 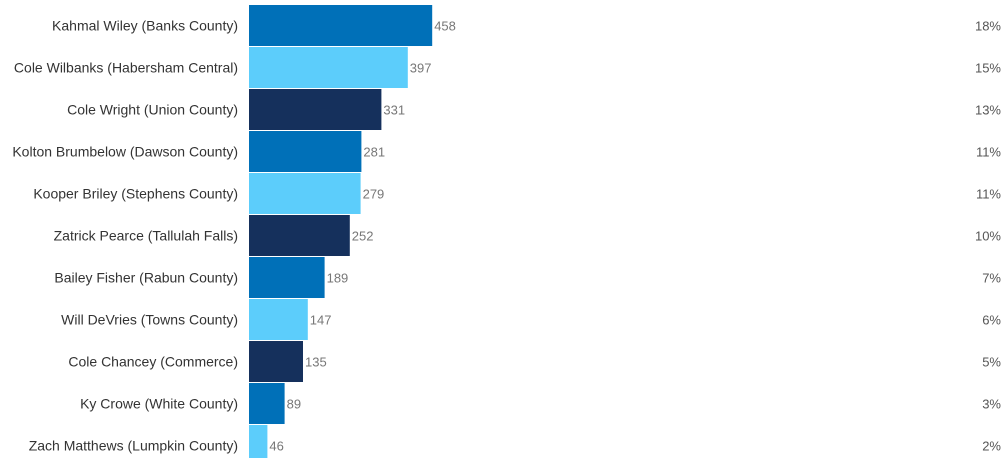 I want to click on value-label: 279, so click(x=374, y=194).